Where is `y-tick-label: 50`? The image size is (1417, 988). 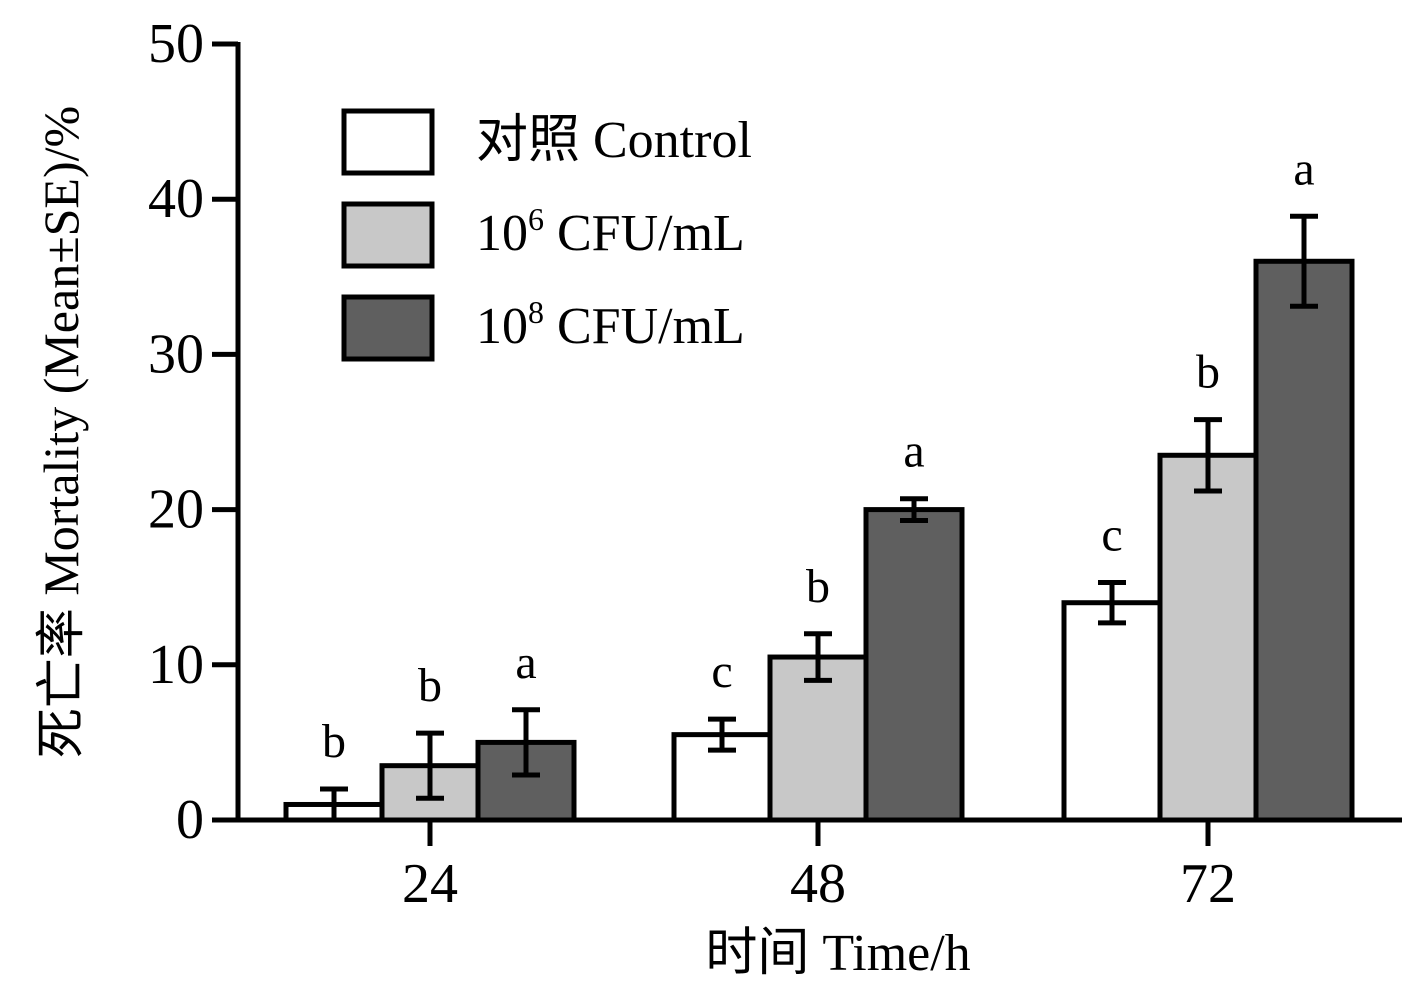 y-tick-label: 50 is located at coordinates (176, 44).